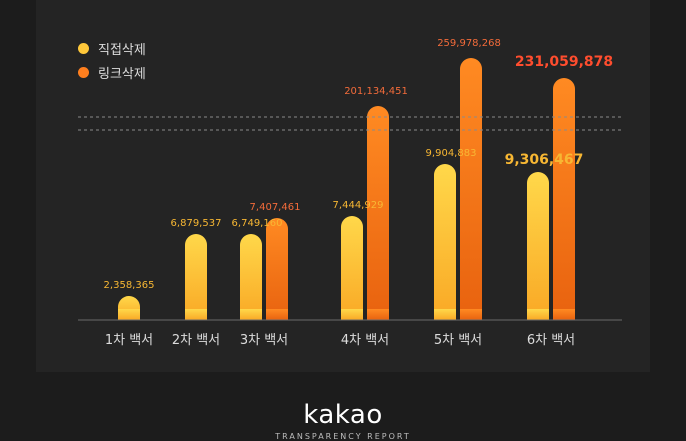 The width and height of the screenshot is (686, 441). What do you see at coordinates (469, 43) in the screenshot?
I see `label-link-5: 259,978,268` at bounding box center [469, 43].